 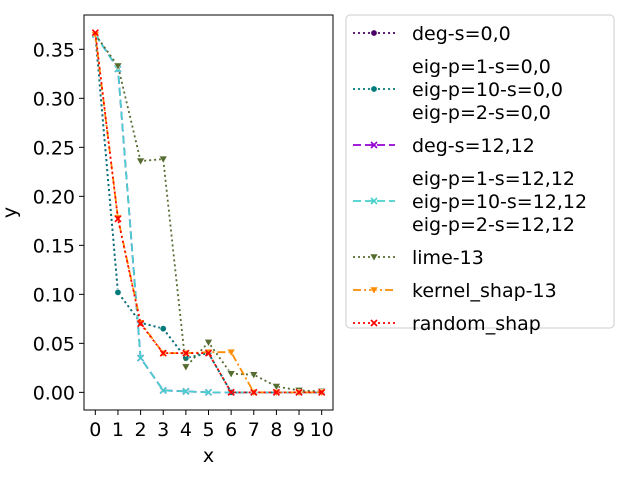 I want to click on legend-label: eig-p=1-s=12,12, so click(x=493, y=179).